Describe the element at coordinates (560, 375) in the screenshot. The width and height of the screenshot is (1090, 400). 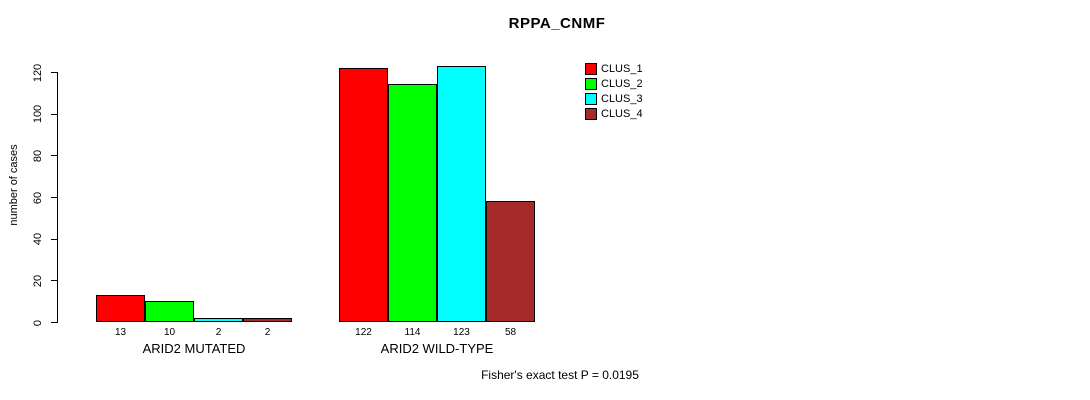
I see `annotation-text: Fisher's exact test P = 0.0195` at that location.